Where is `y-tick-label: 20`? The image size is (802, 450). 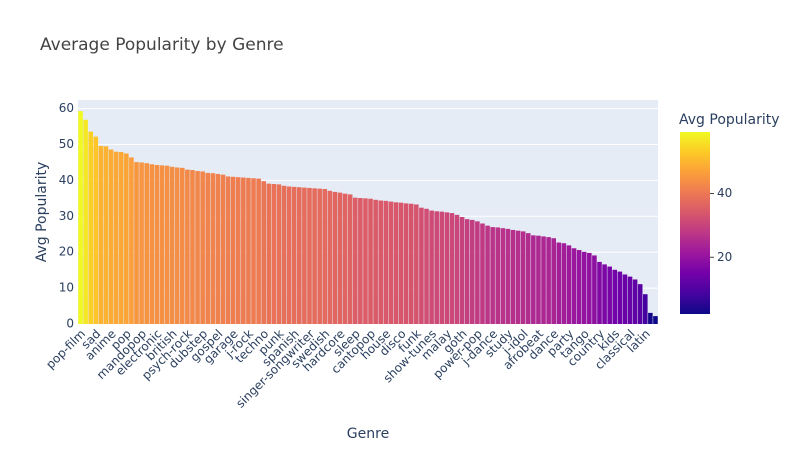 y-tick-label: 20 is located at coordinates (66, 252).